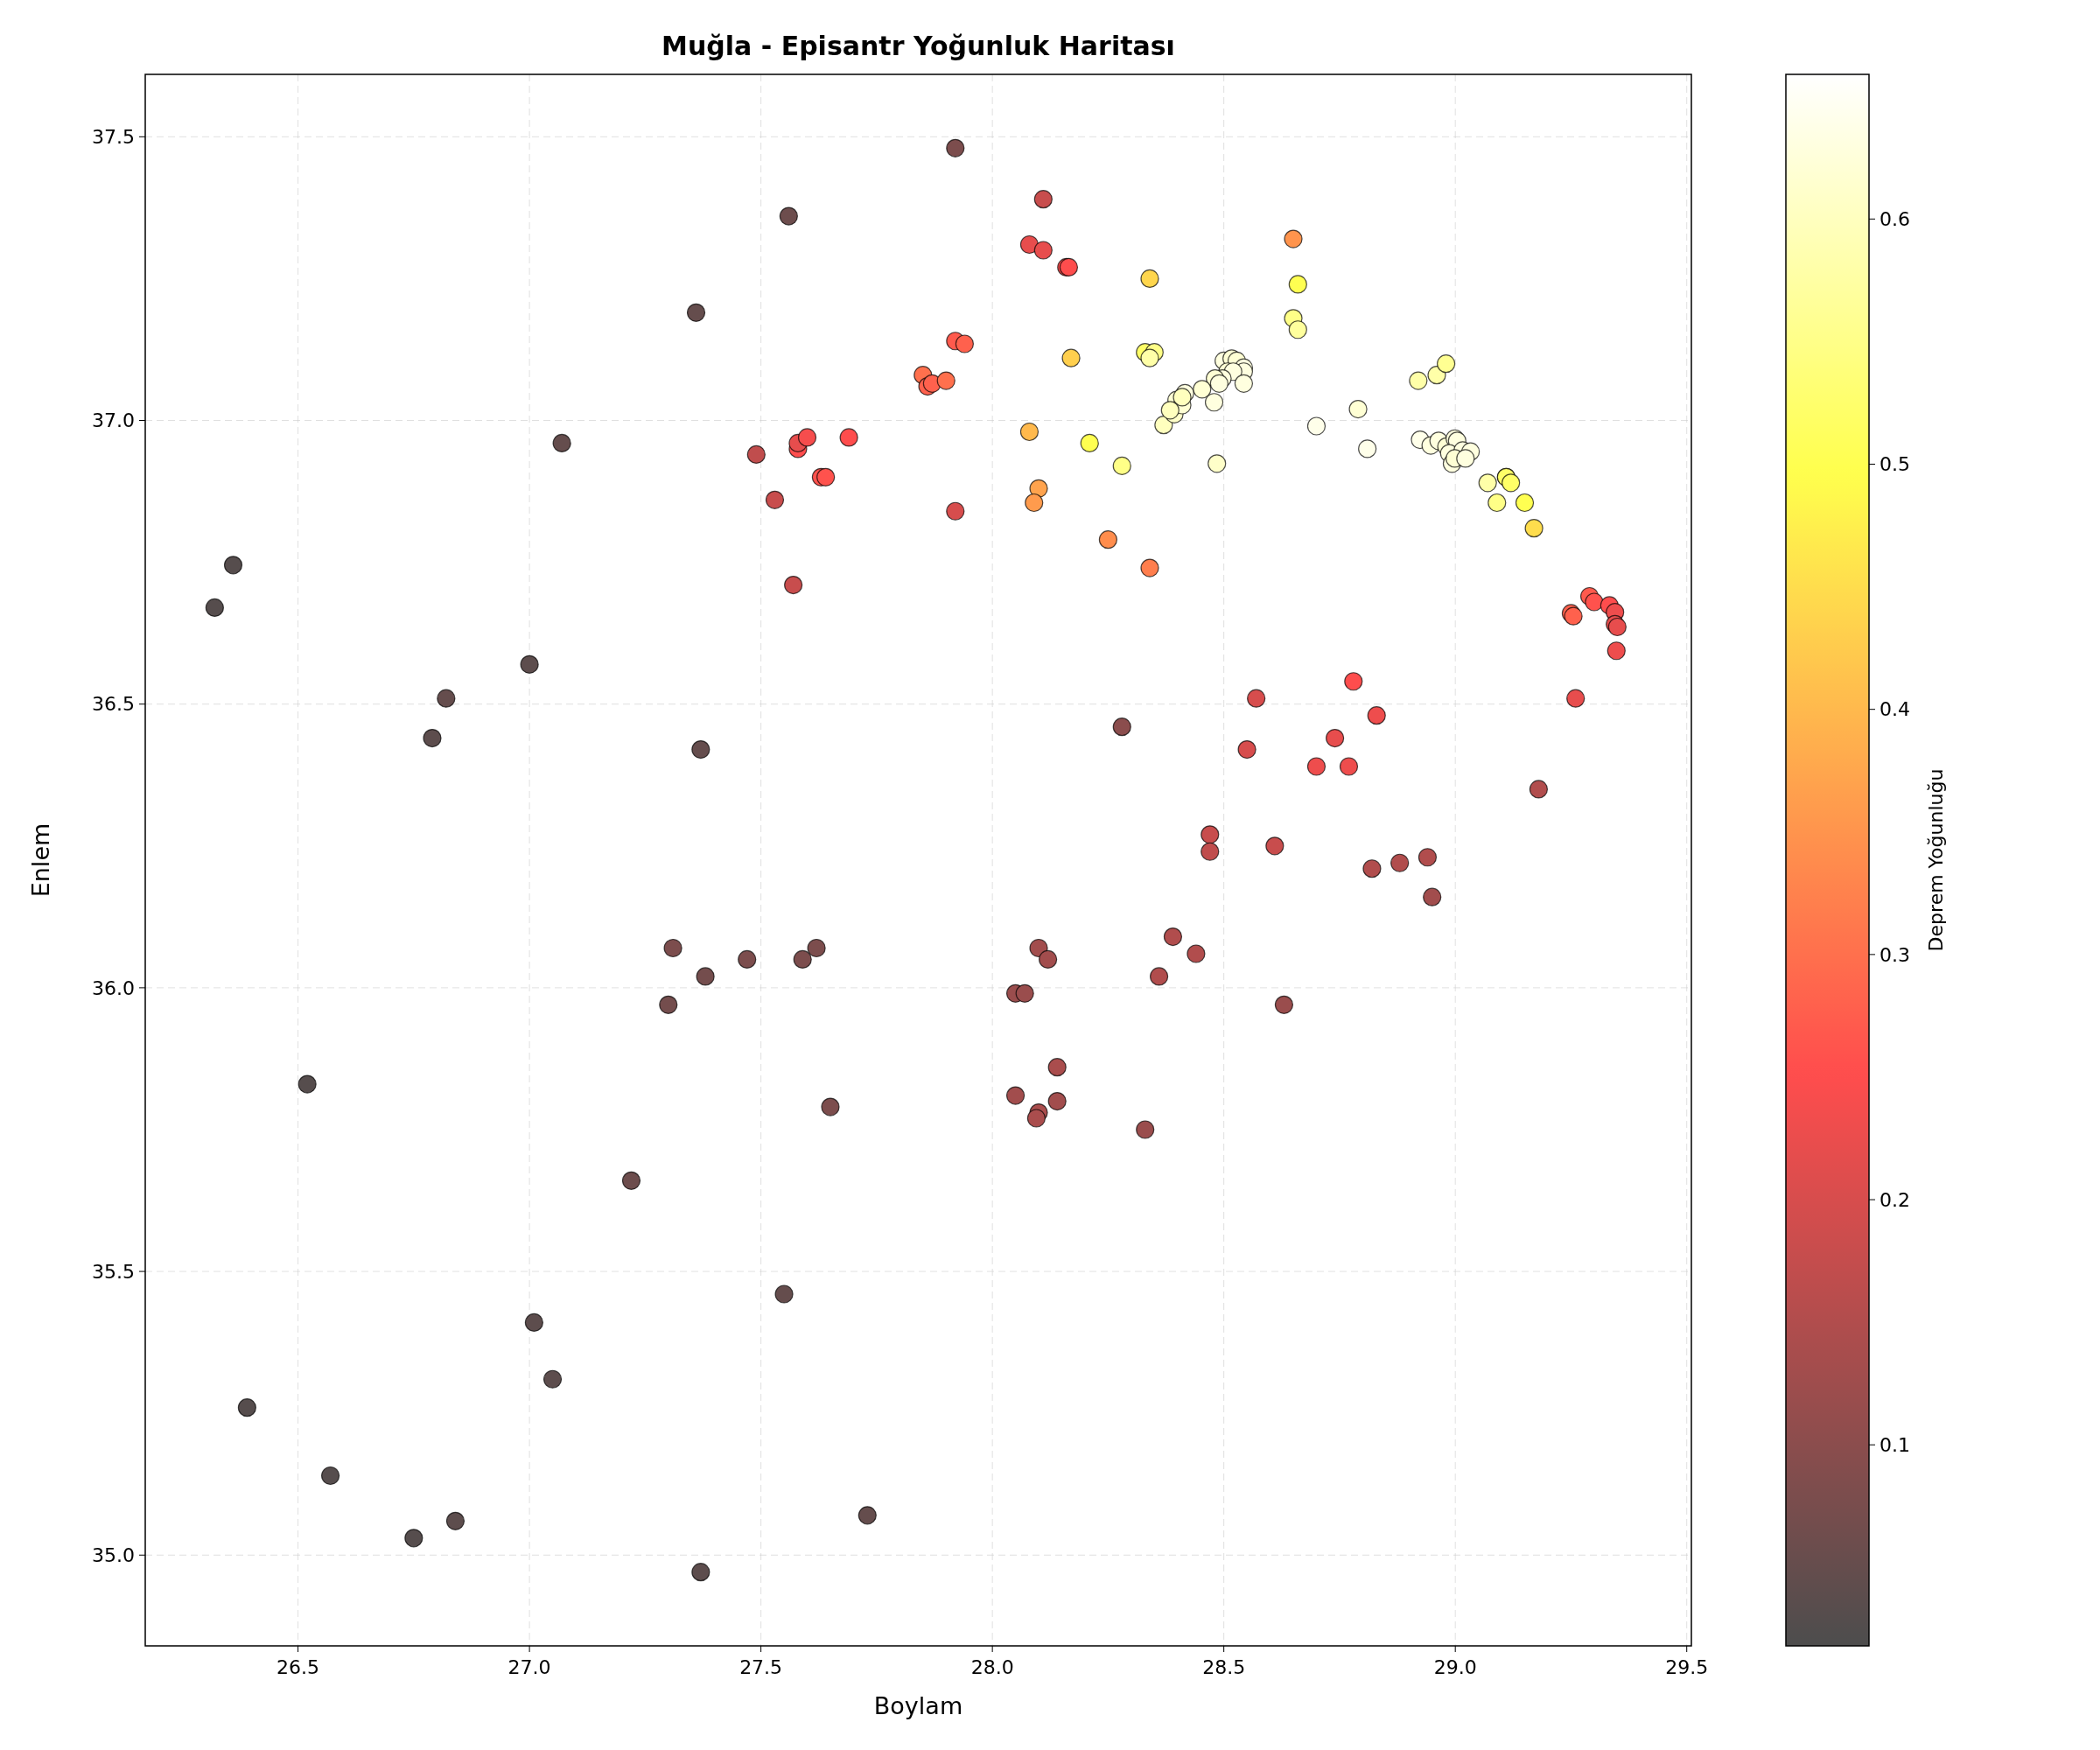 The image size is (2100, 1750). What do you see at coordinates (113, 421) in the screenshot?
I see `y-tick-label: 37.0` at bounding box center [113, 421].